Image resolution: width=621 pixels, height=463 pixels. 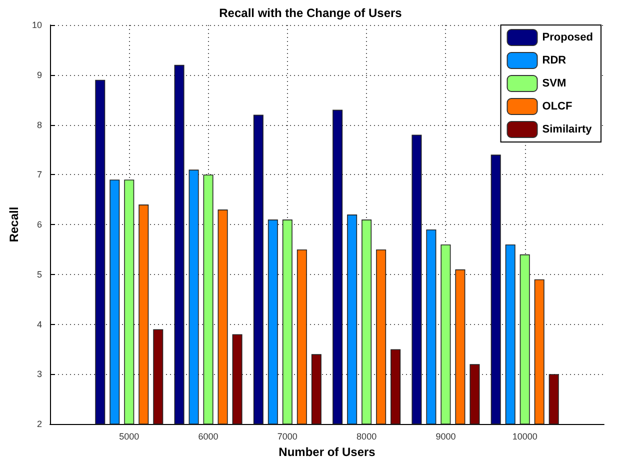 I want to click on x-tick-label: 10000, so click(x=525, y=437).